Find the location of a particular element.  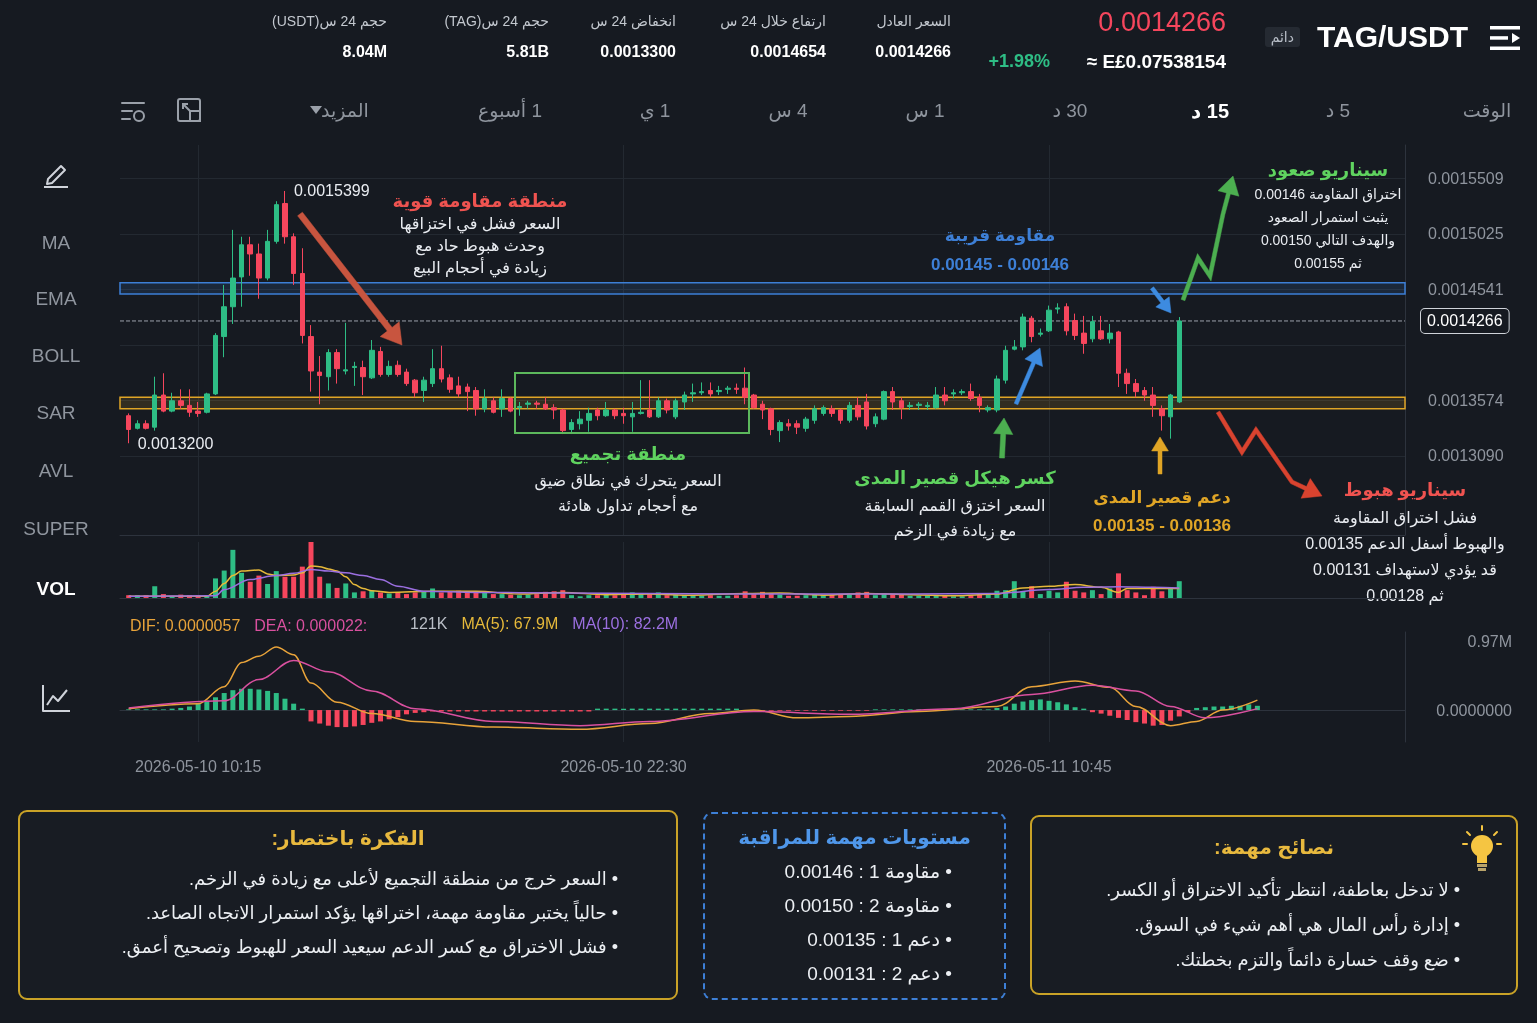

text: SUPER is located at coordinates (56, 529).